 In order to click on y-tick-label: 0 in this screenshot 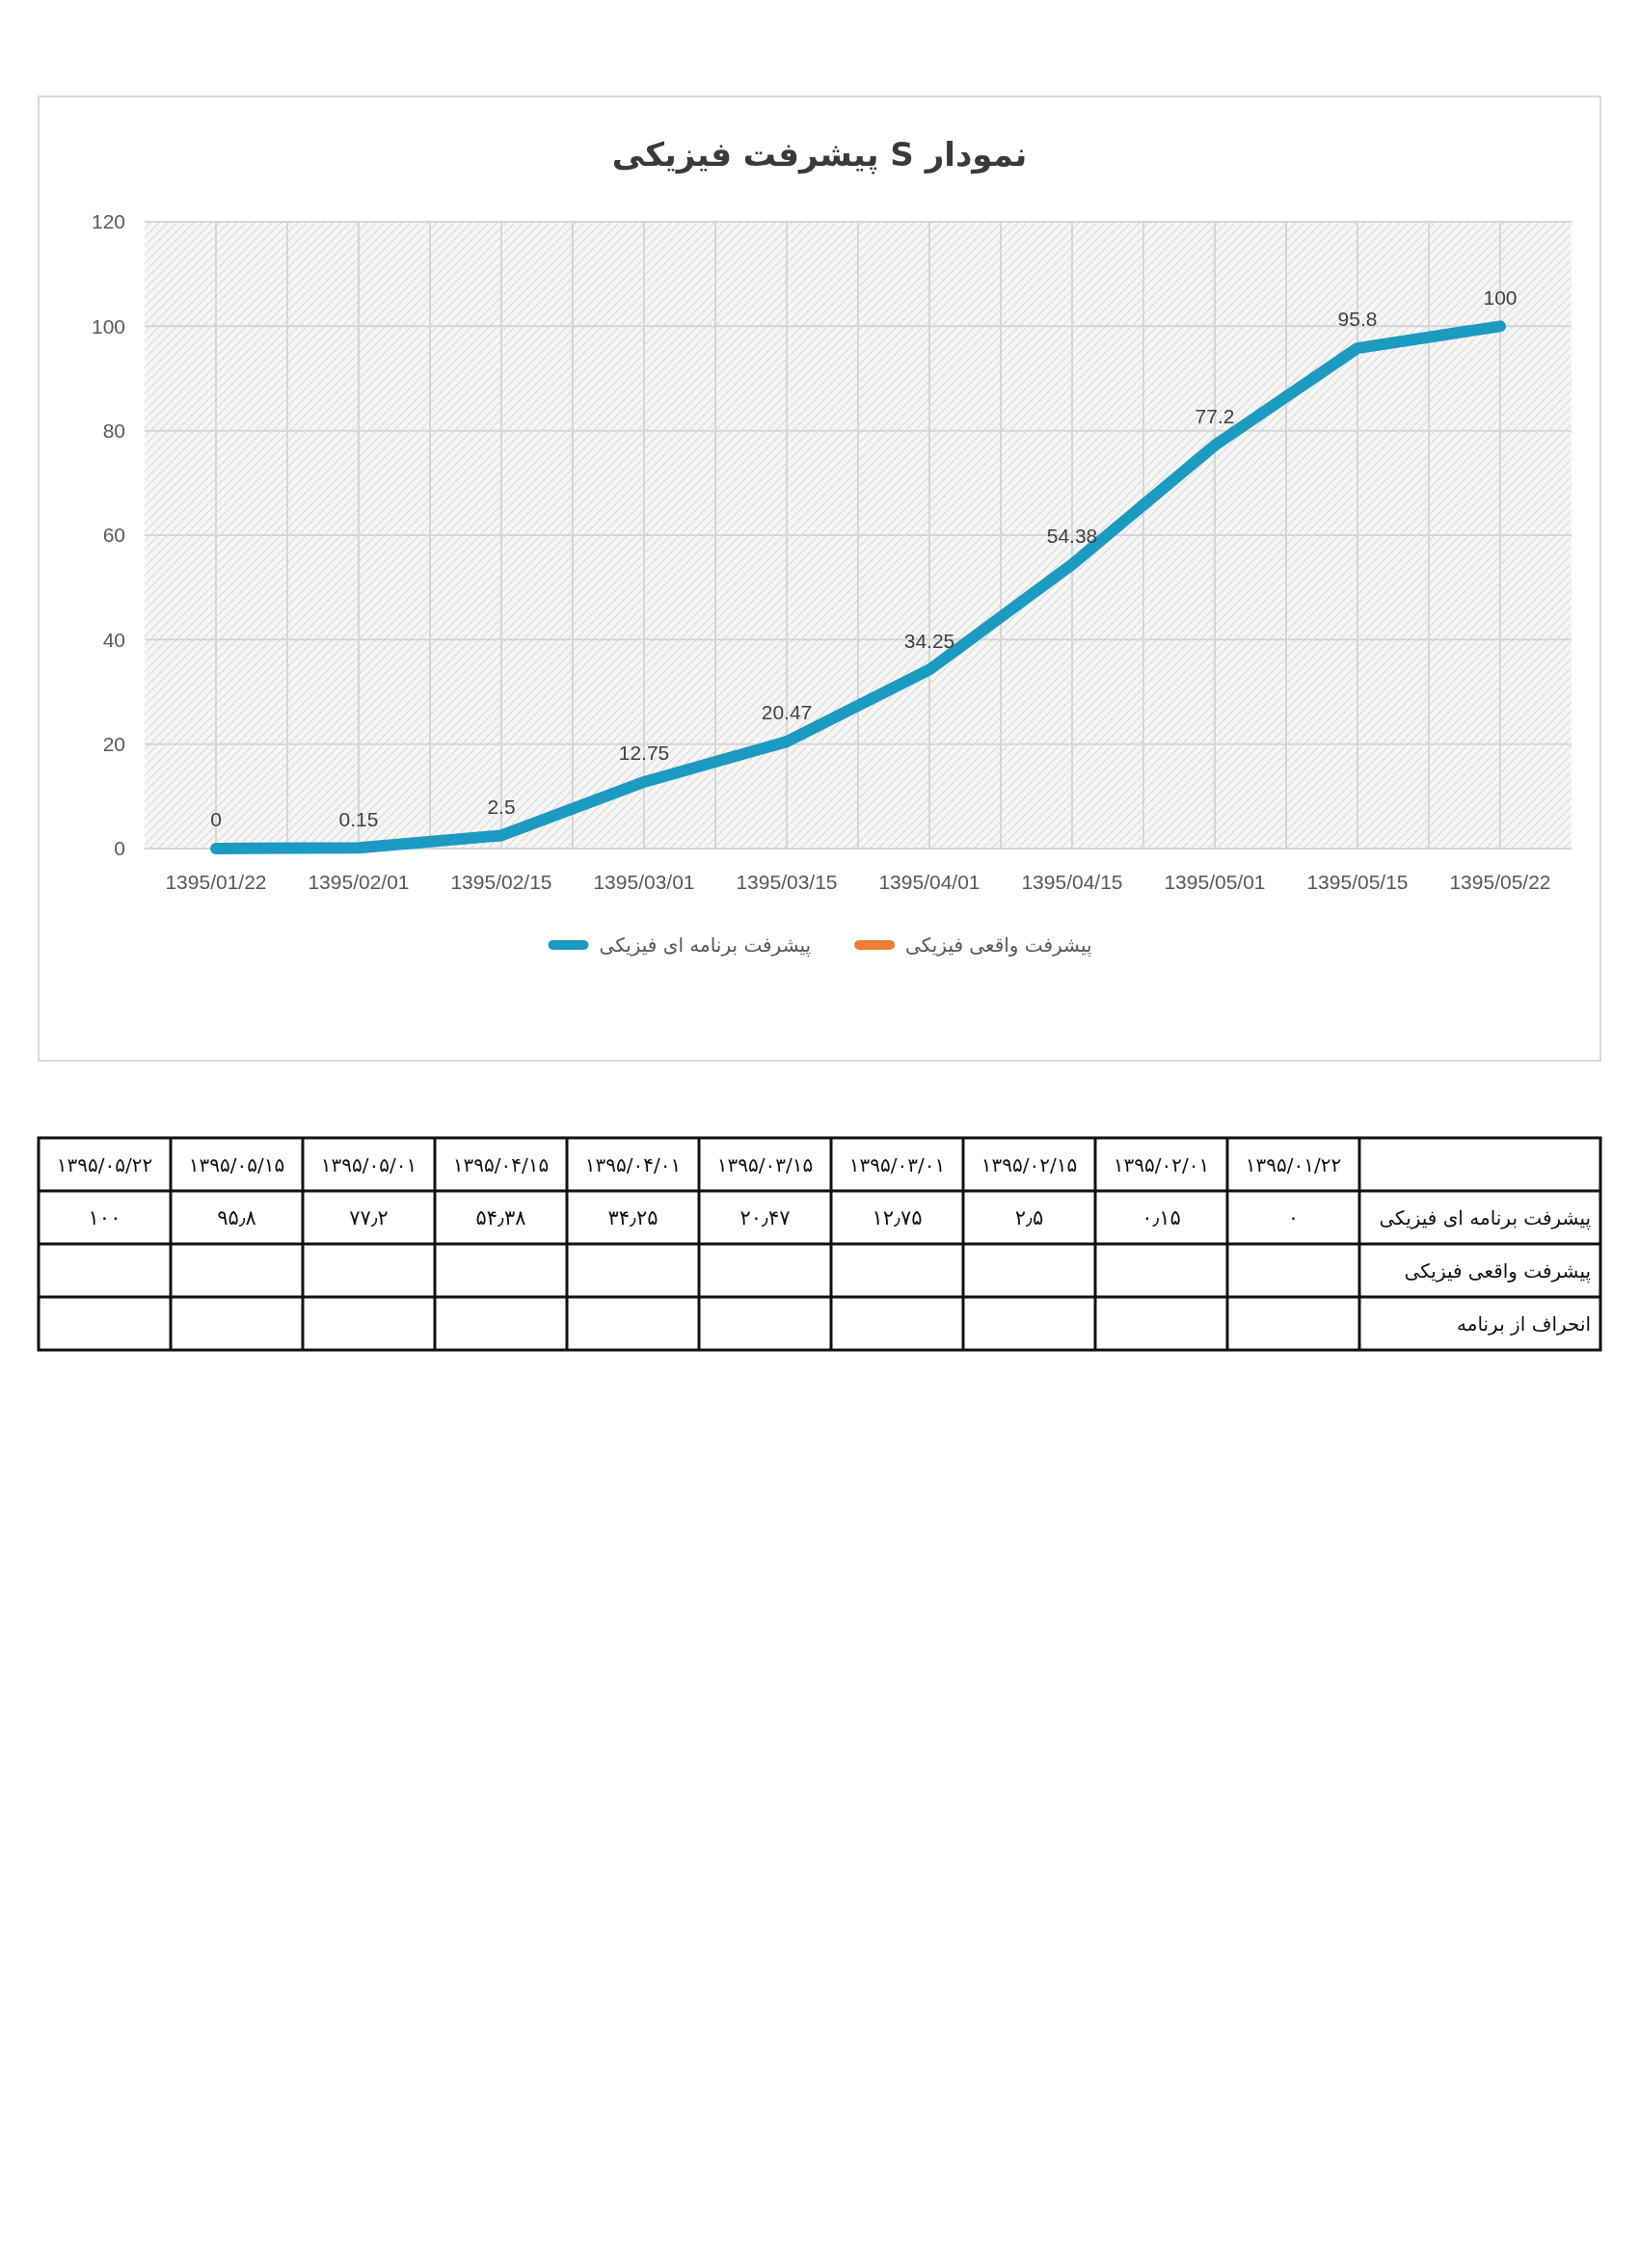, I will do `click(119, 848)`.